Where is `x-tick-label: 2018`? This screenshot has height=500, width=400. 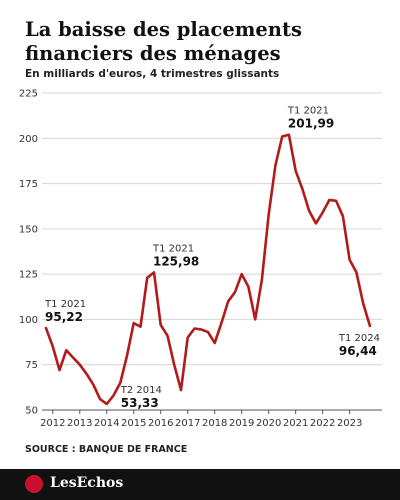
x-tick-label: 2018 is located at coordinates (214, 423).